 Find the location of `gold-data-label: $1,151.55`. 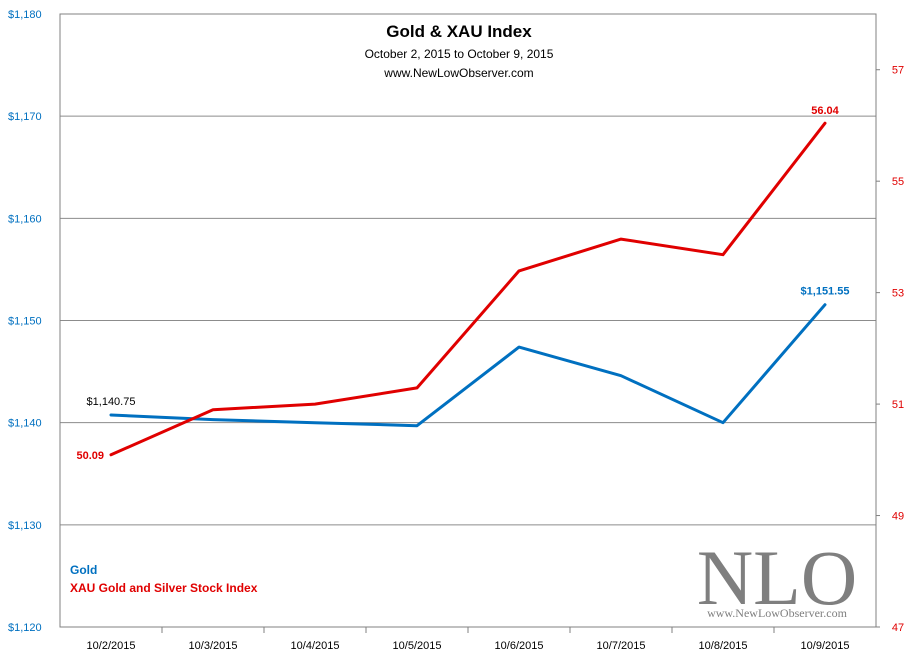

gold-data-label: $1,151.55 is located at coordinates (825, 292).